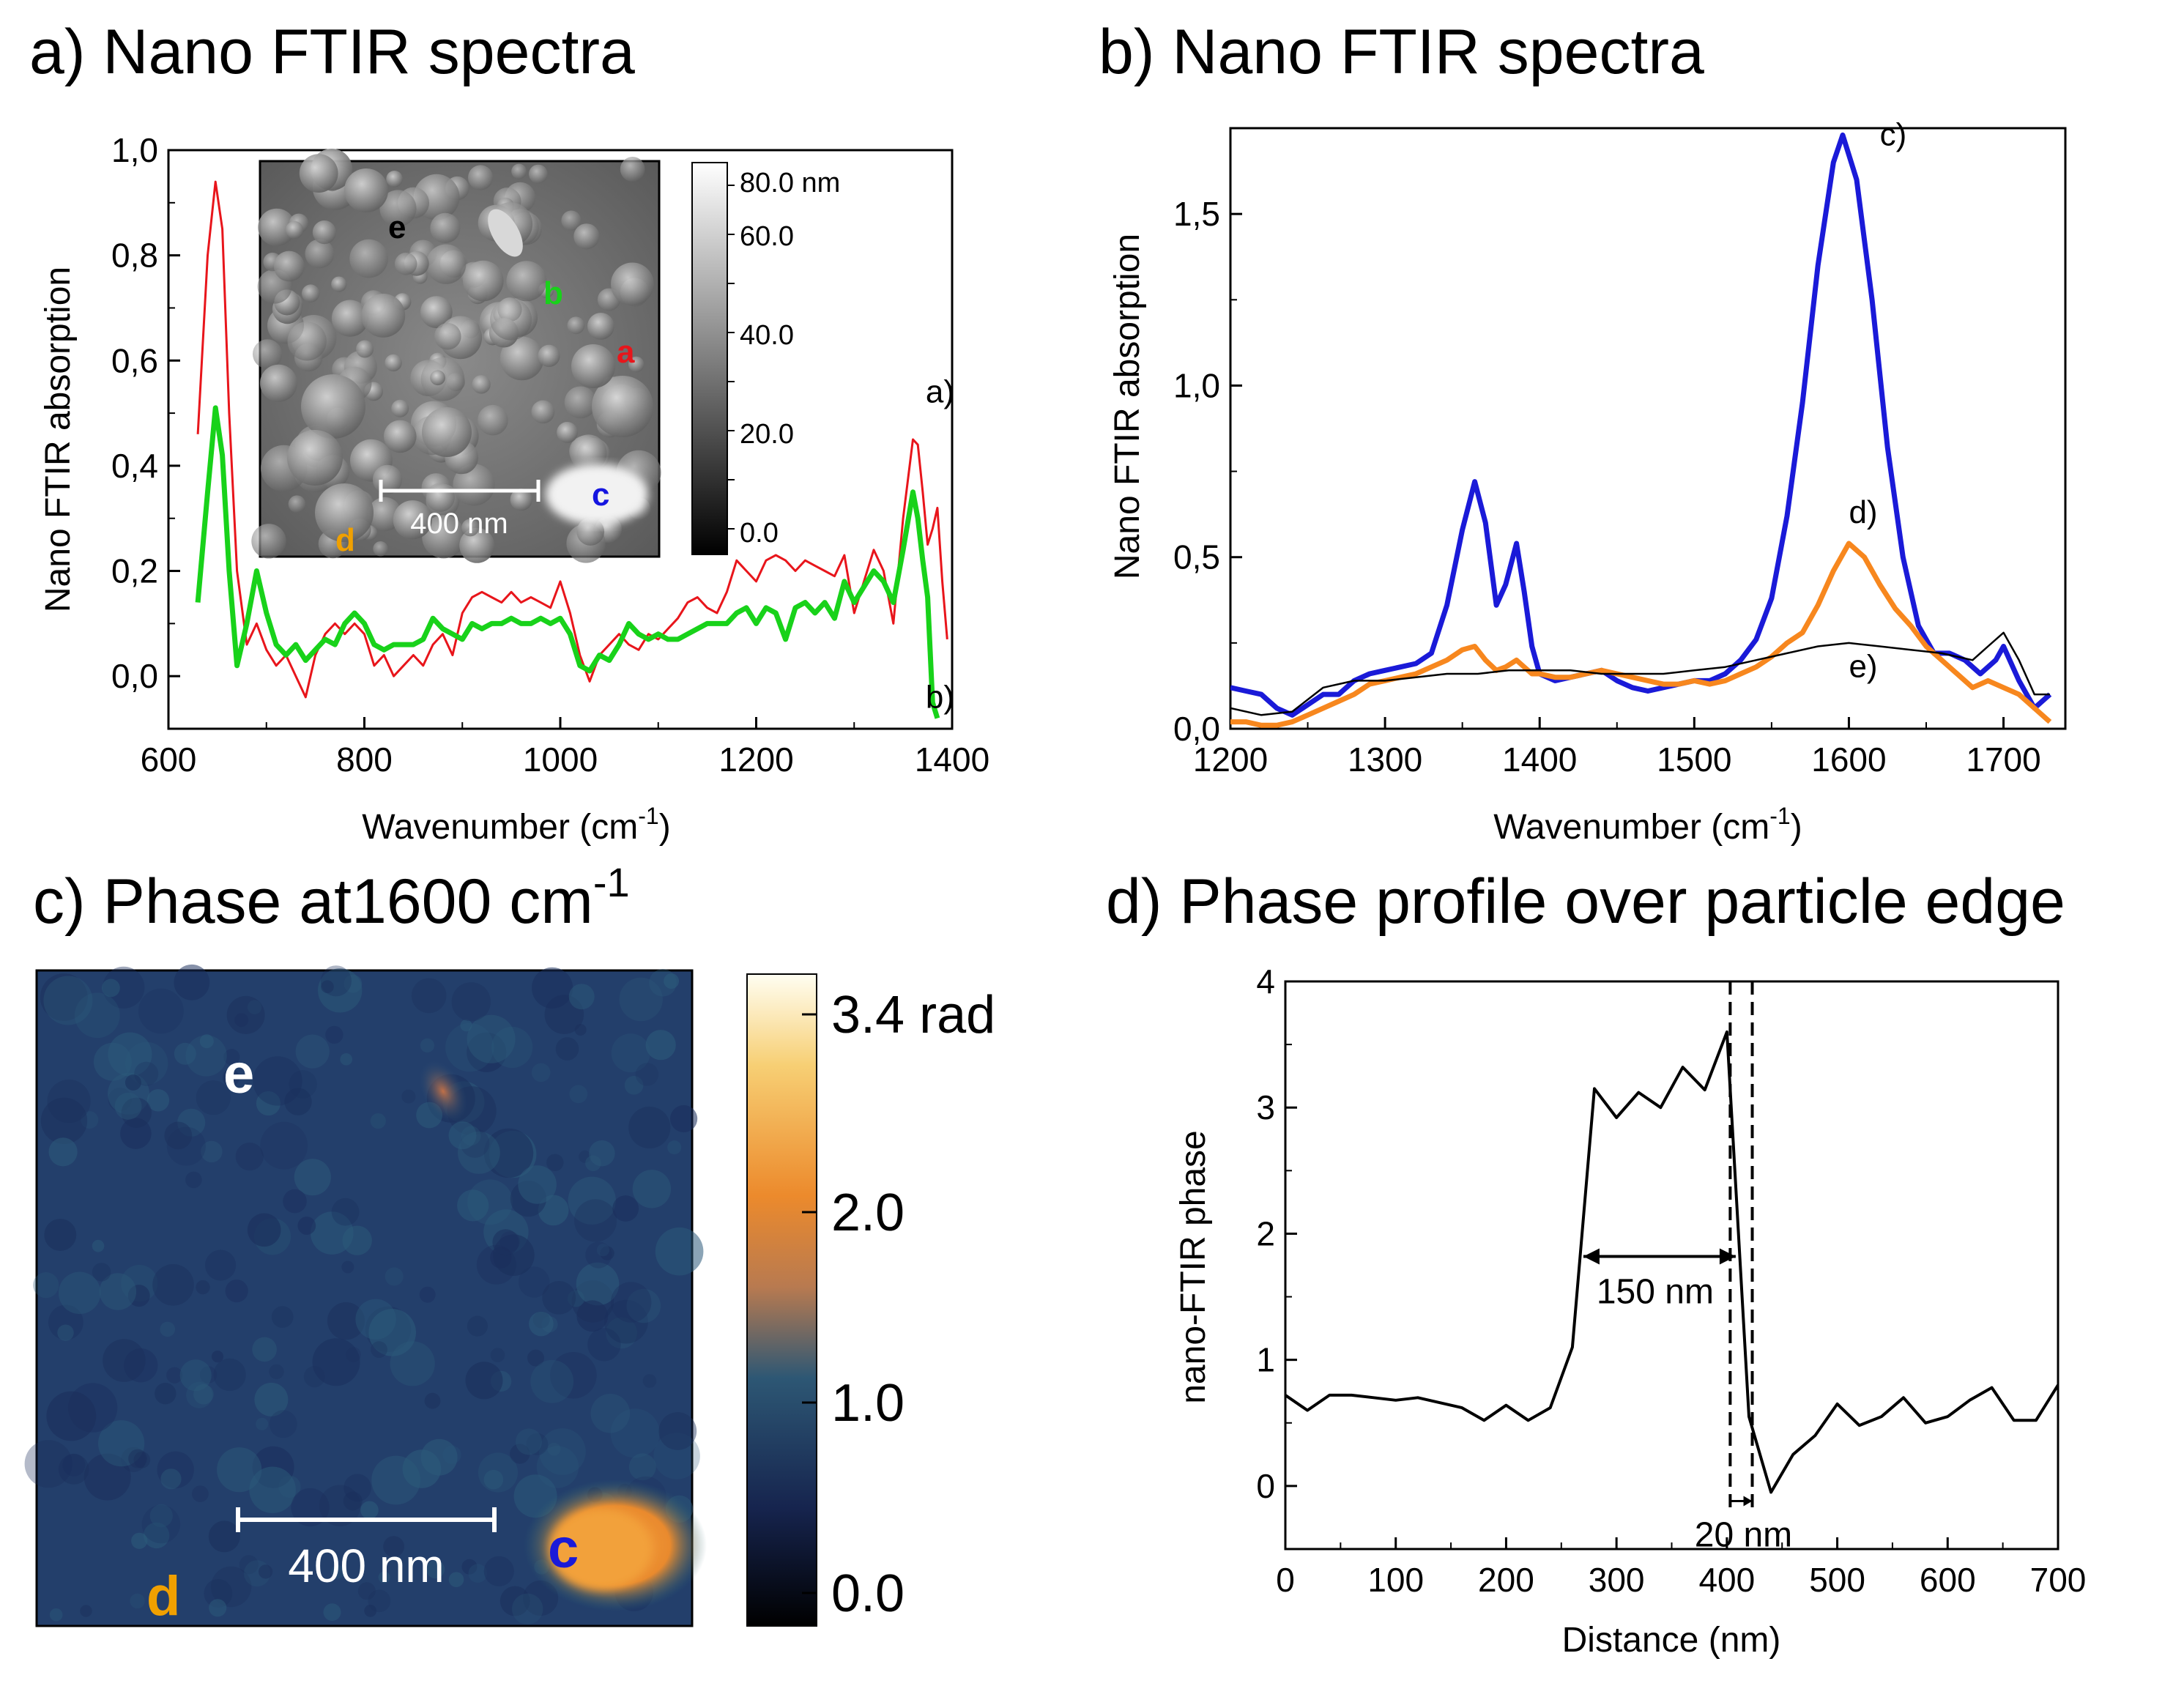 This screenshot has height=1686, width=2184. What do you see at coordinates (459, 524) in the screenshot?
I see `afm-scalebar-label: 400 nm` at bounding box center [459, 524].